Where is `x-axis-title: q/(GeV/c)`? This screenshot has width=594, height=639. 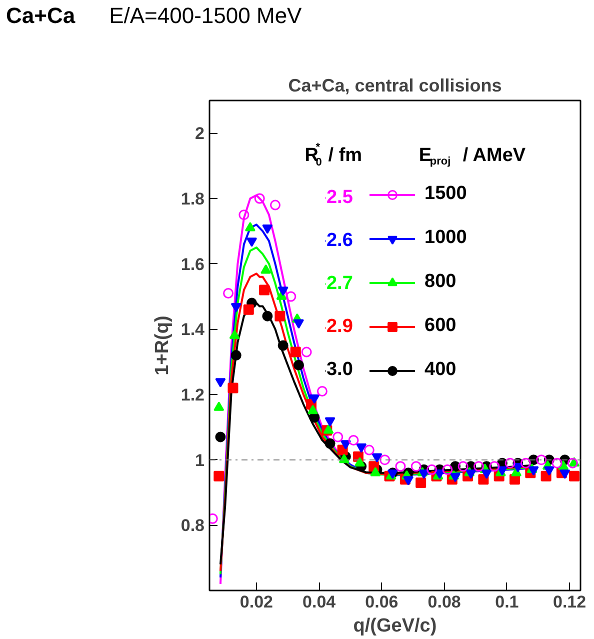
x-axis-title: q/(GeV/c) is located at coordinates (395, 626).